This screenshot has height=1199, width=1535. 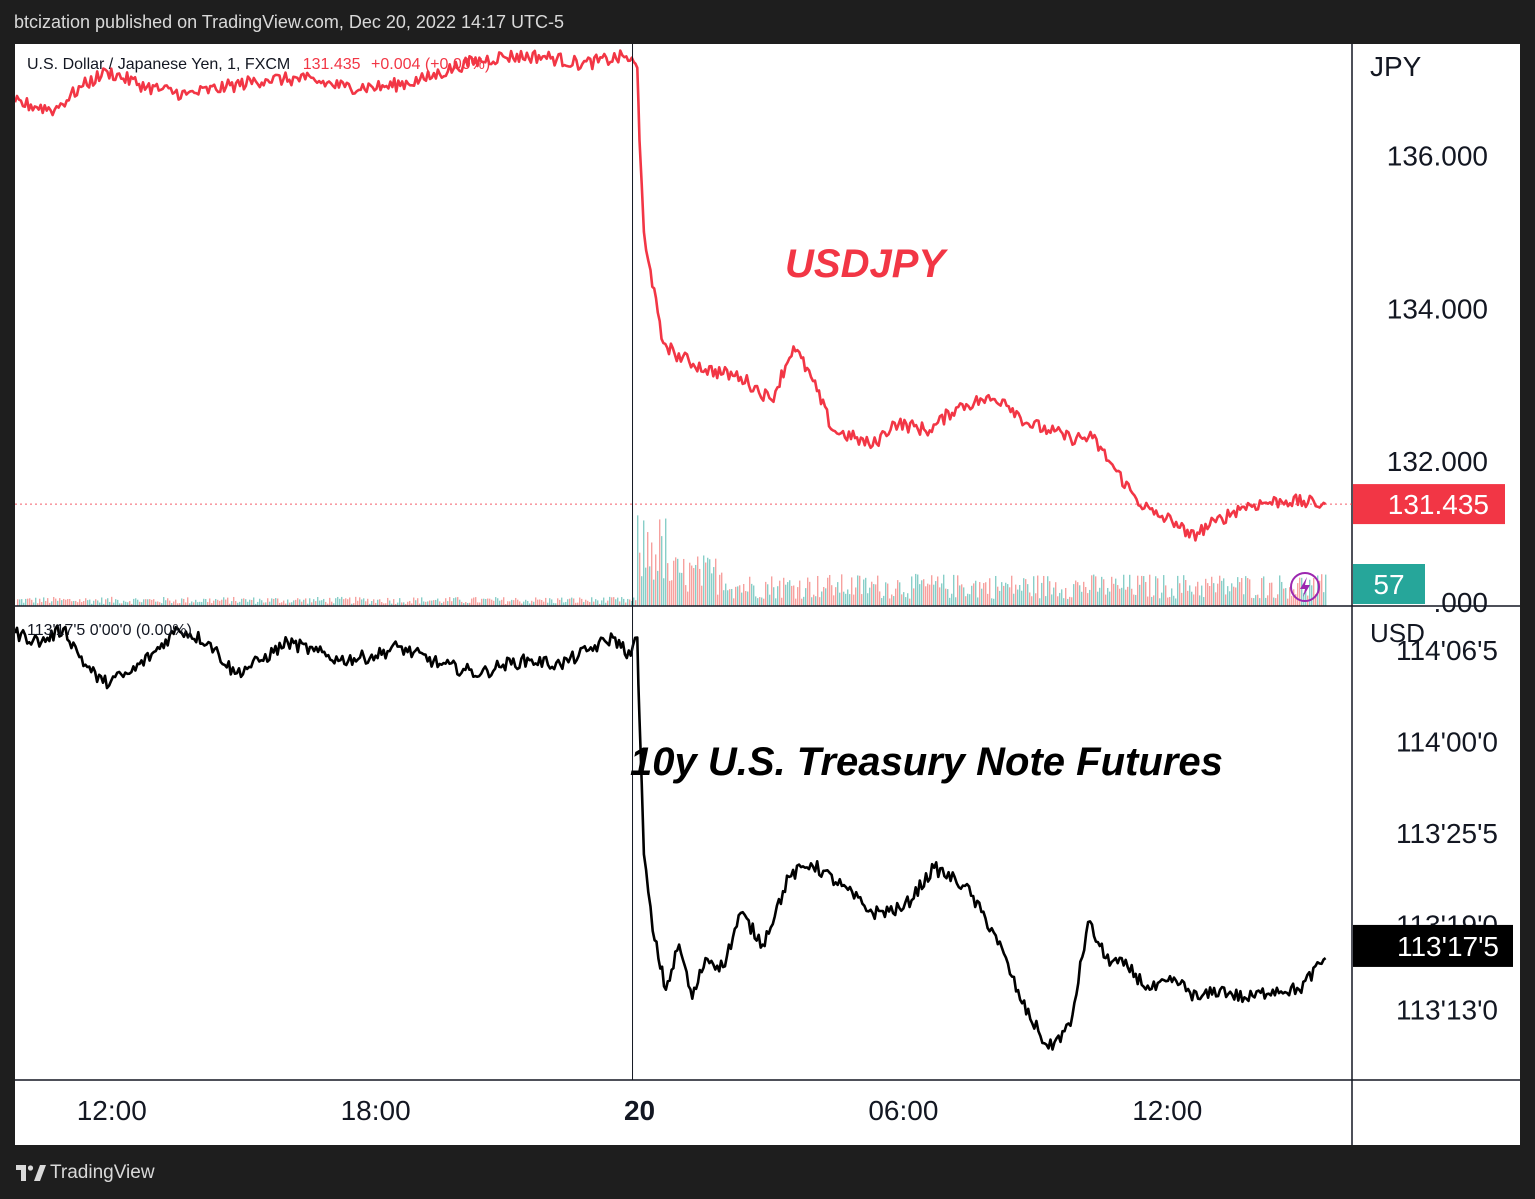 What do you see at coordinates (1433, 945) in the screenshot?
I see `treasury-price-tag-bg` at bounding box center [1433, 945].